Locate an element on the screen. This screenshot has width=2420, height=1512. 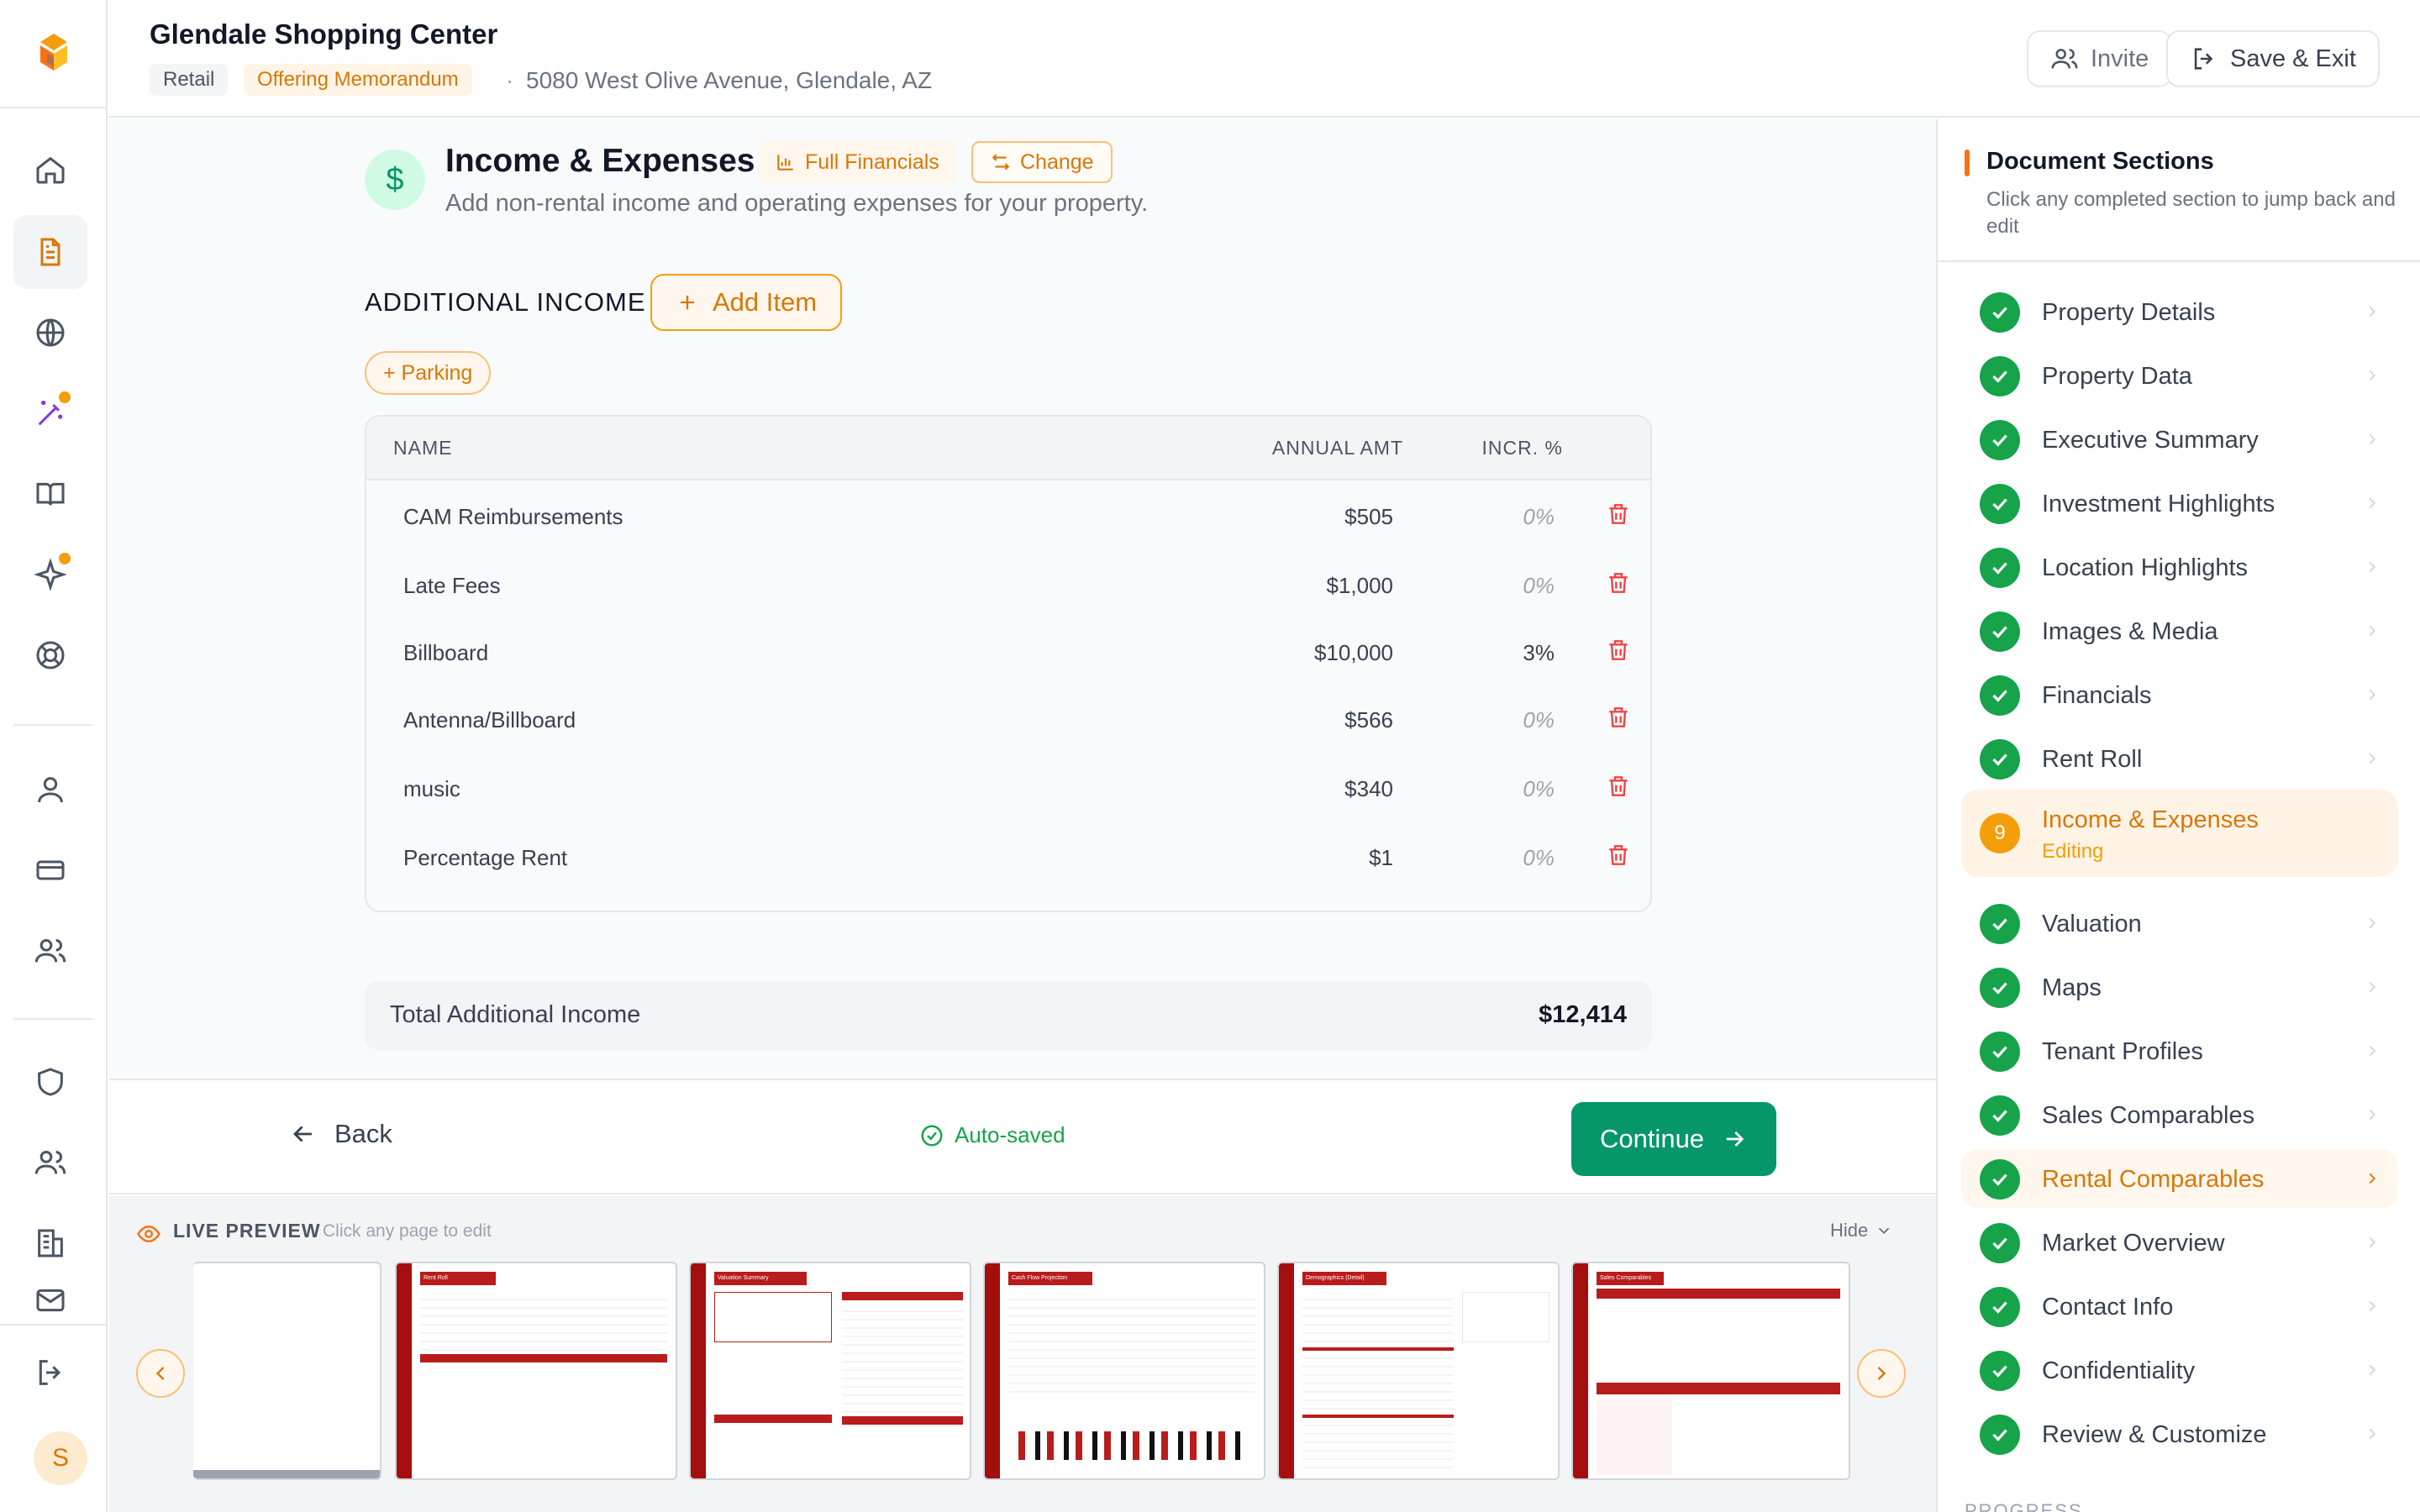
table-row: Billboard $10,000 3% is located at coordinates (1008, 651).